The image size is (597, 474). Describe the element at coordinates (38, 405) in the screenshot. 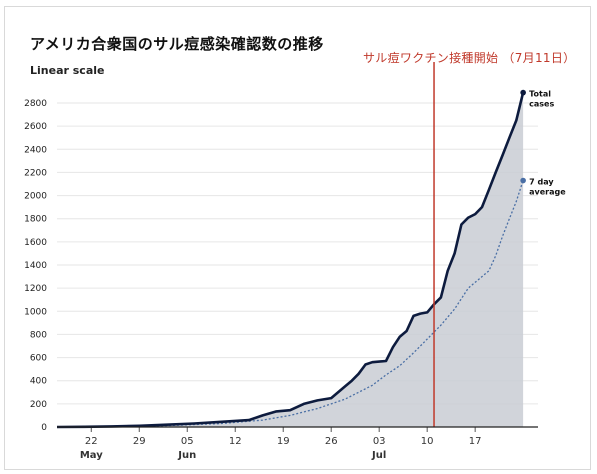

I see `y-tick-label: 200` at that location.